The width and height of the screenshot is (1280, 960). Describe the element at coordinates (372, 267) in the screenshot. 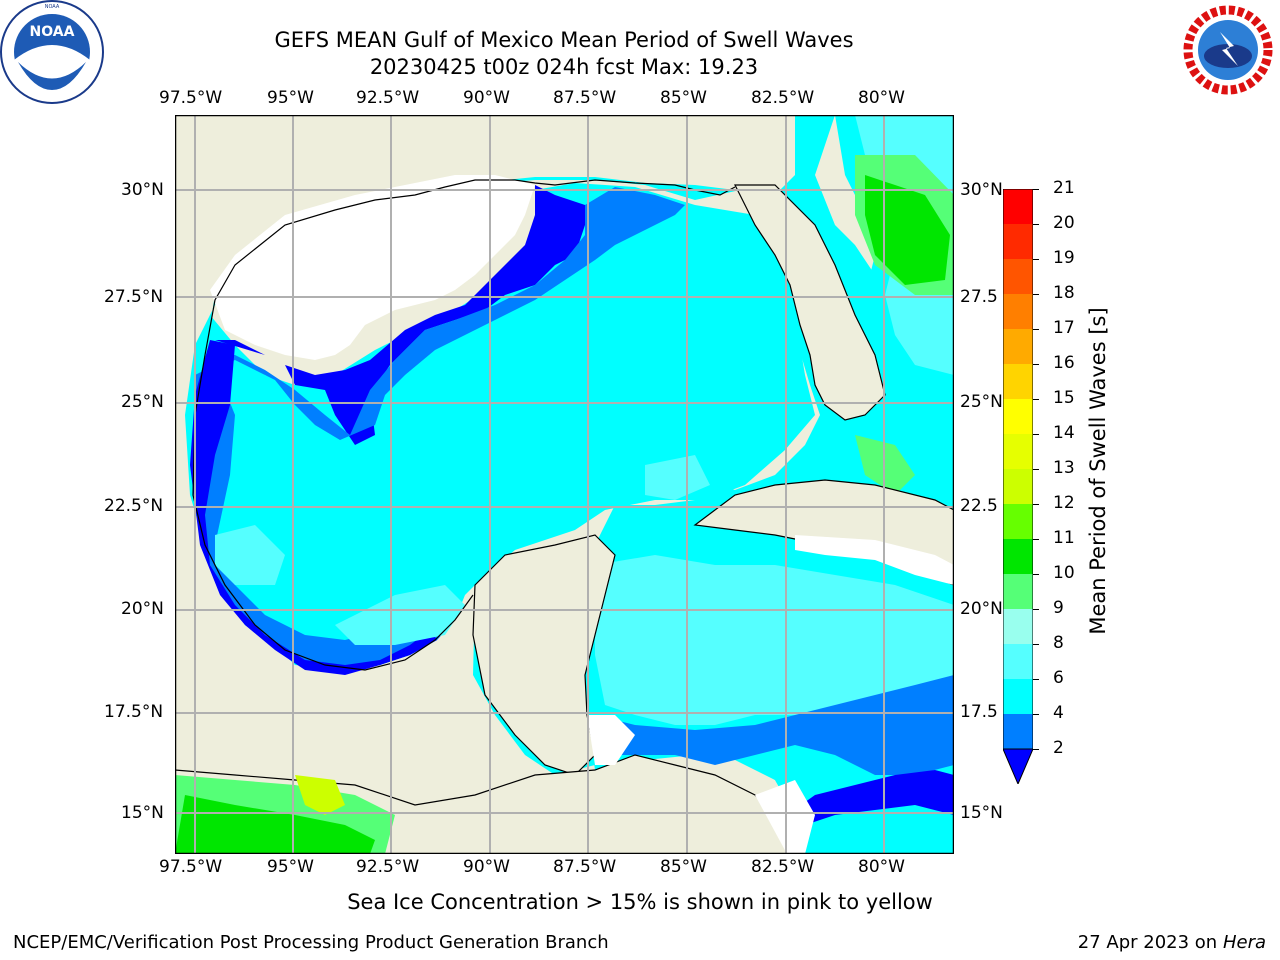

I see `no-data-nw` at that location.